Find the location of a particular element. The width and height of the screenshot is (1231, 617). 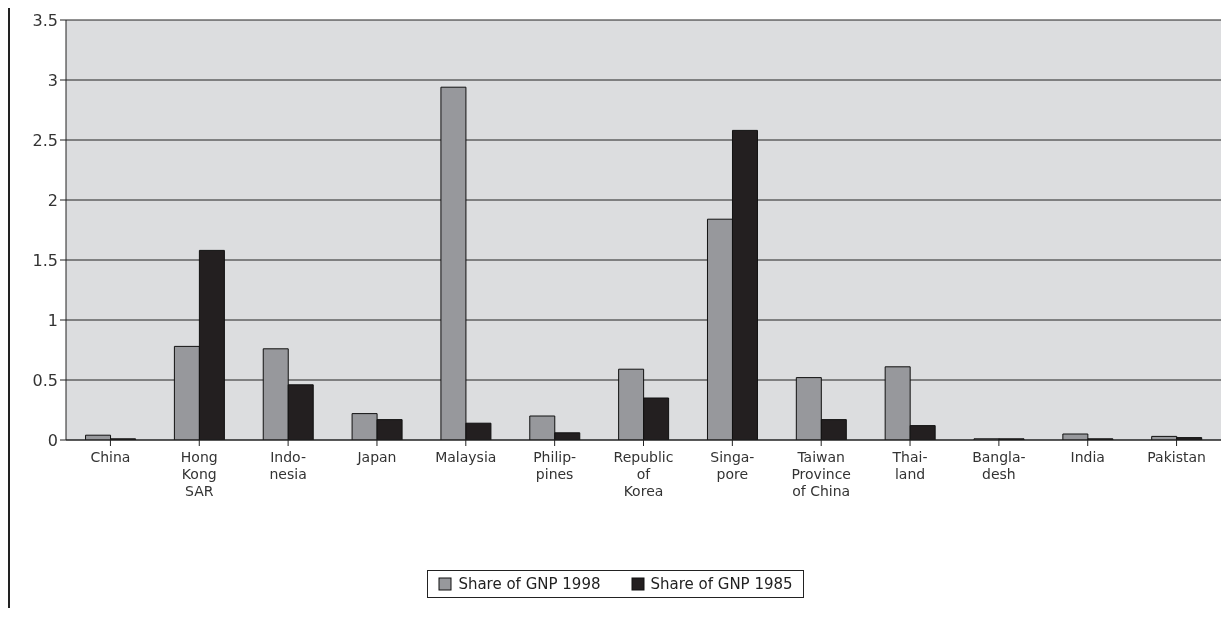

x-tick-label: India is located at coordinates (1087, 457).